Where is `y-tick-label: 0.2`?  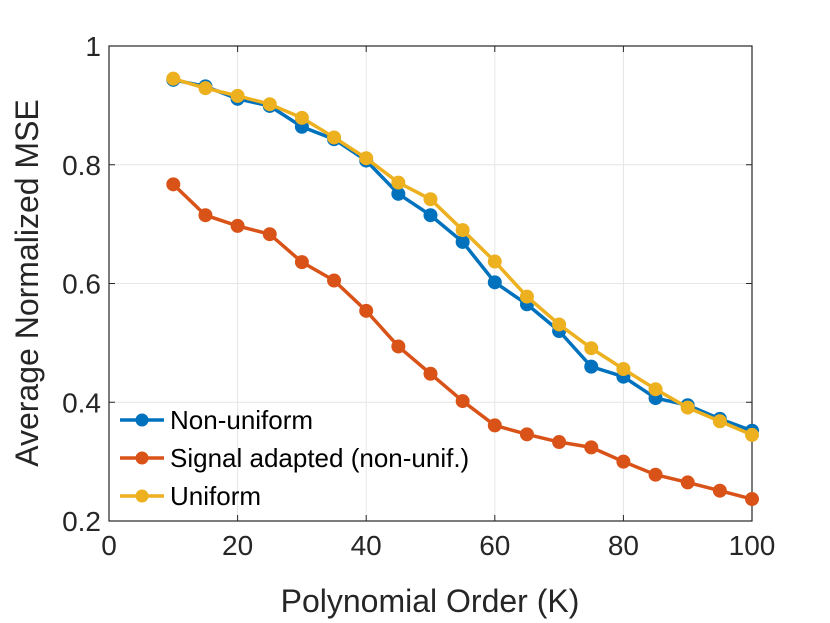
y-tick-label: 0.2 is located at coordinates (81, 521).